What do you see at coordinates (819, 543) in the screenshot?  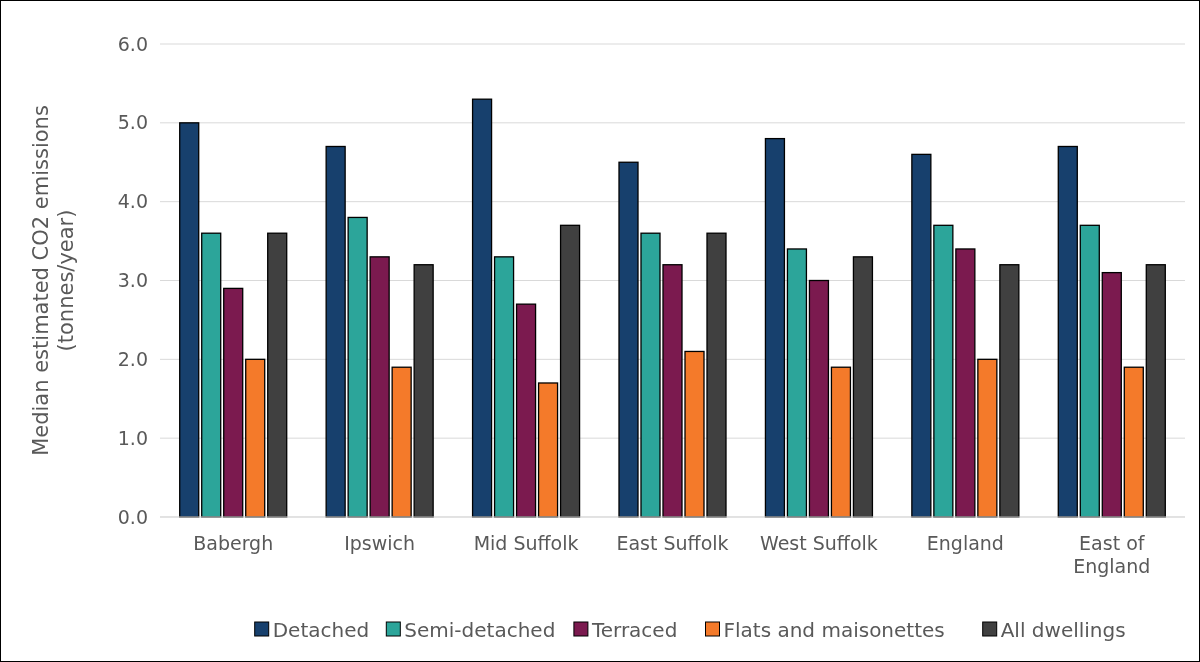 I see `x-tick-label: West Suffolk` at bounding box center [819, 543].